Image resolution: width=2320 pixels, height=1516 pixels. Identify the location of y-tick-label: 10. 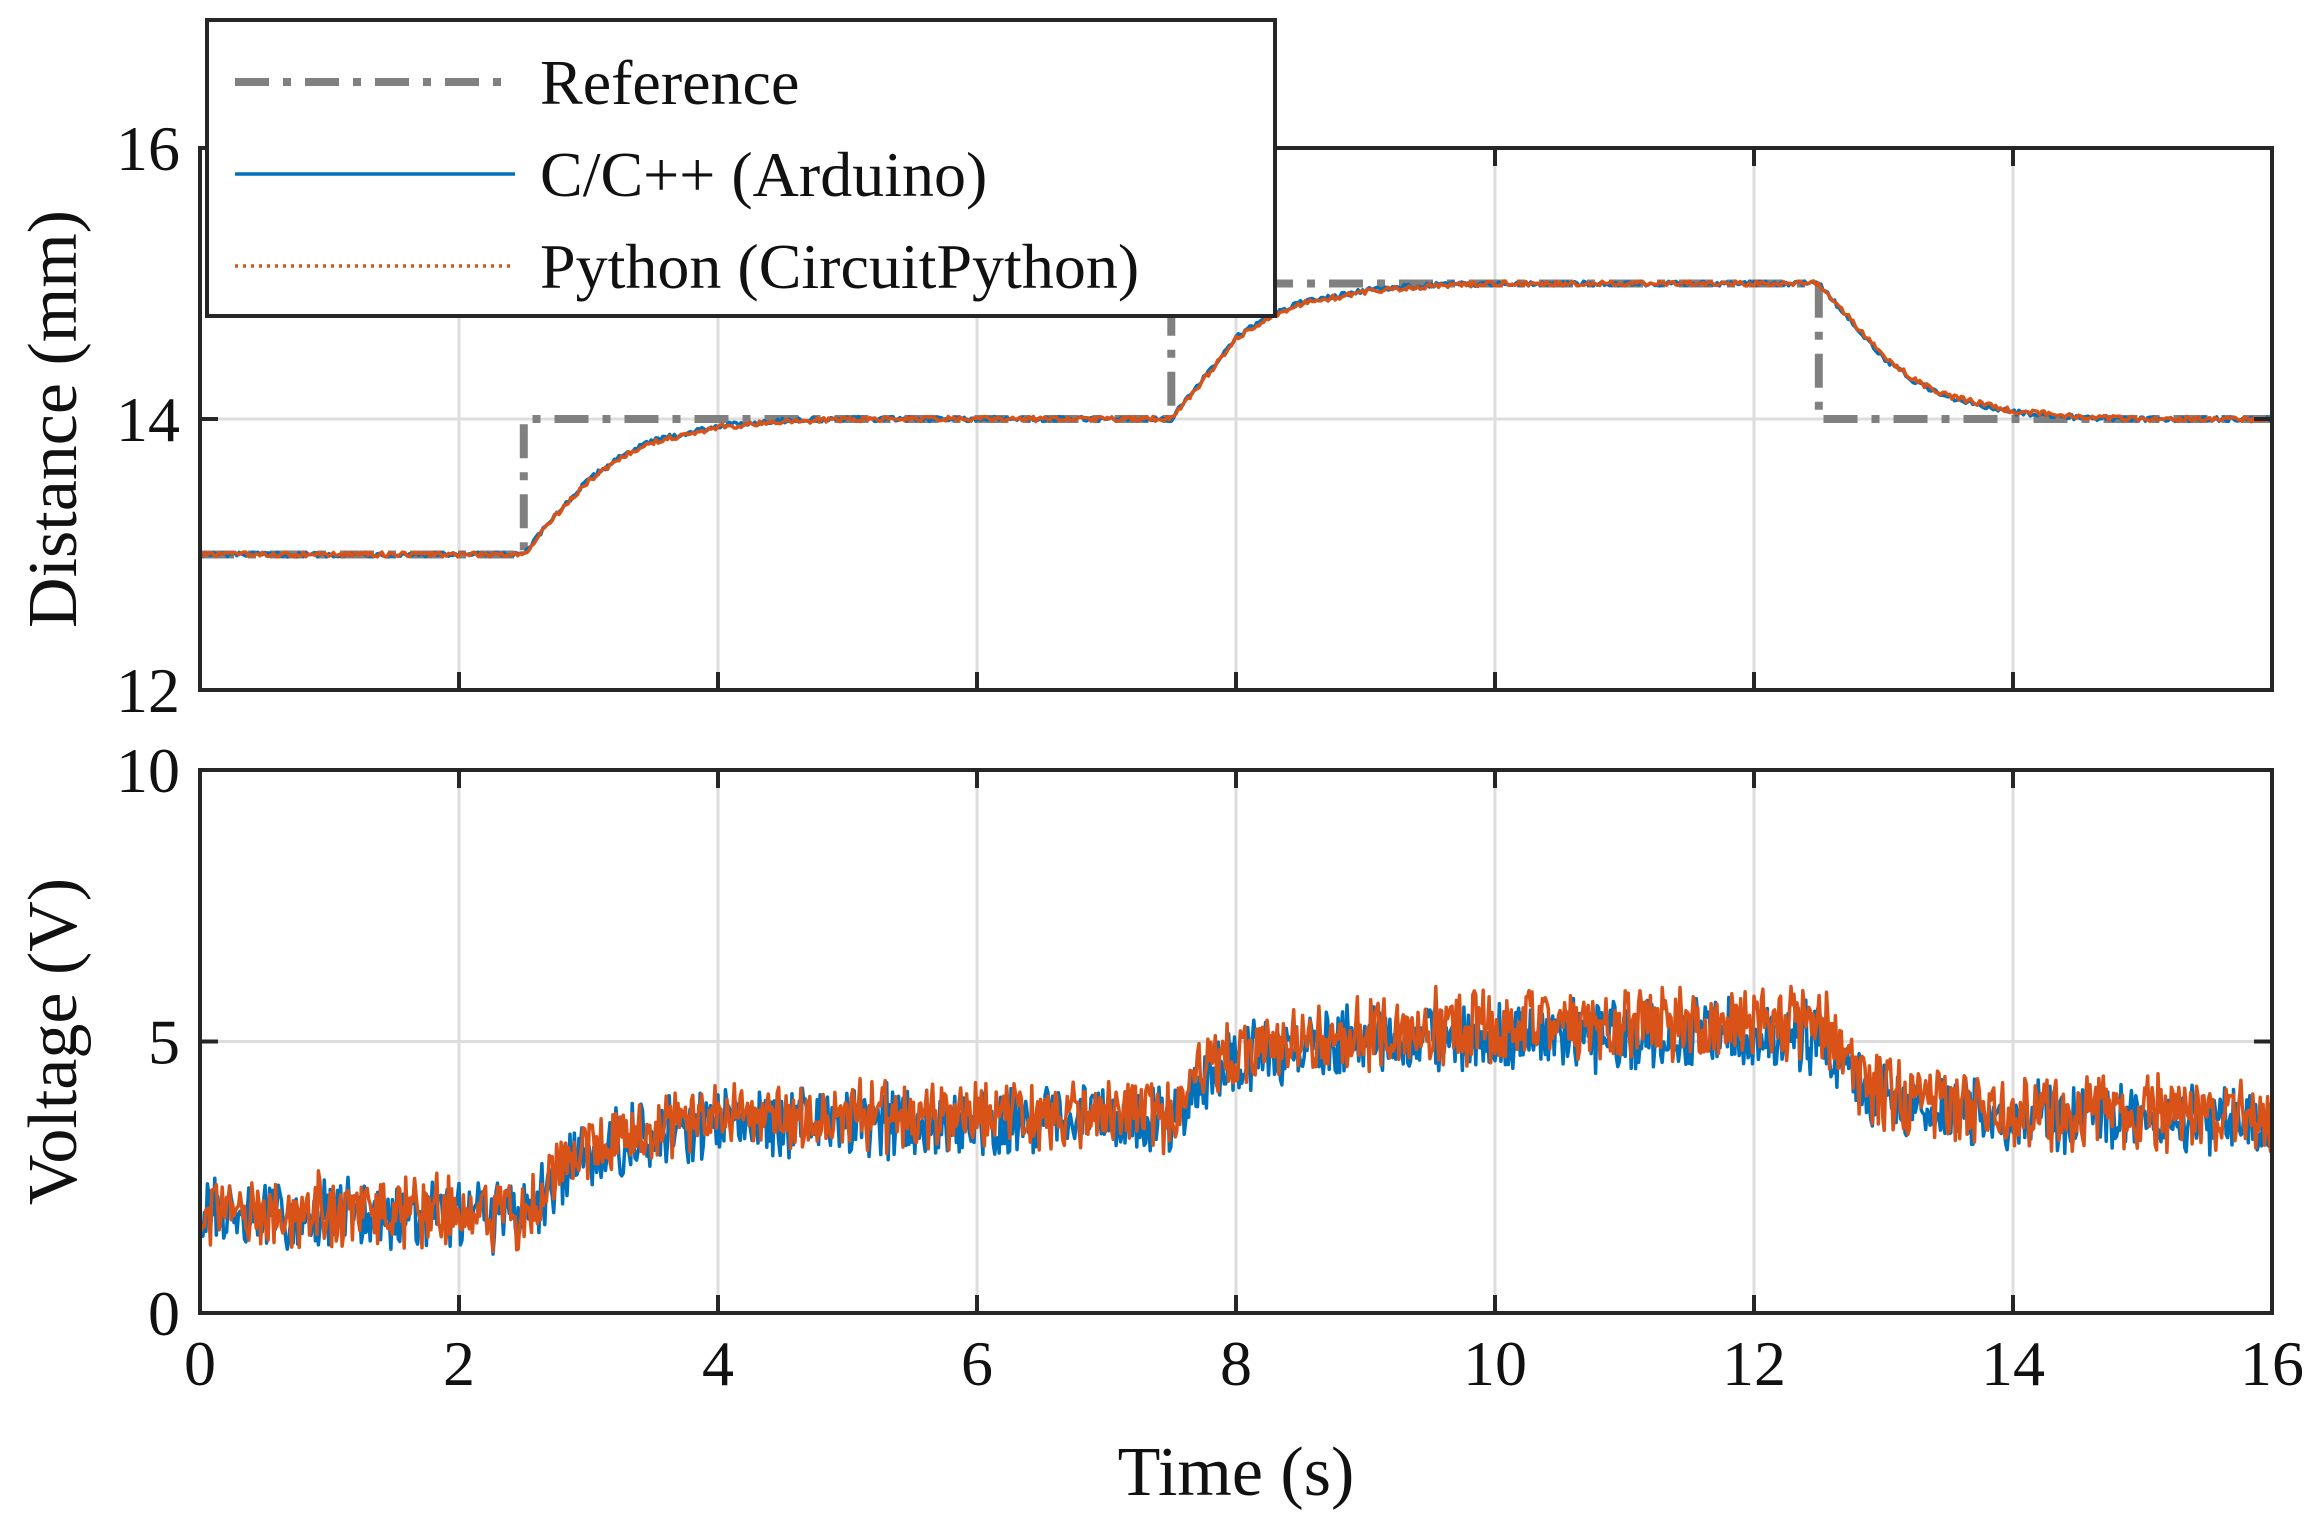
(148, 770).